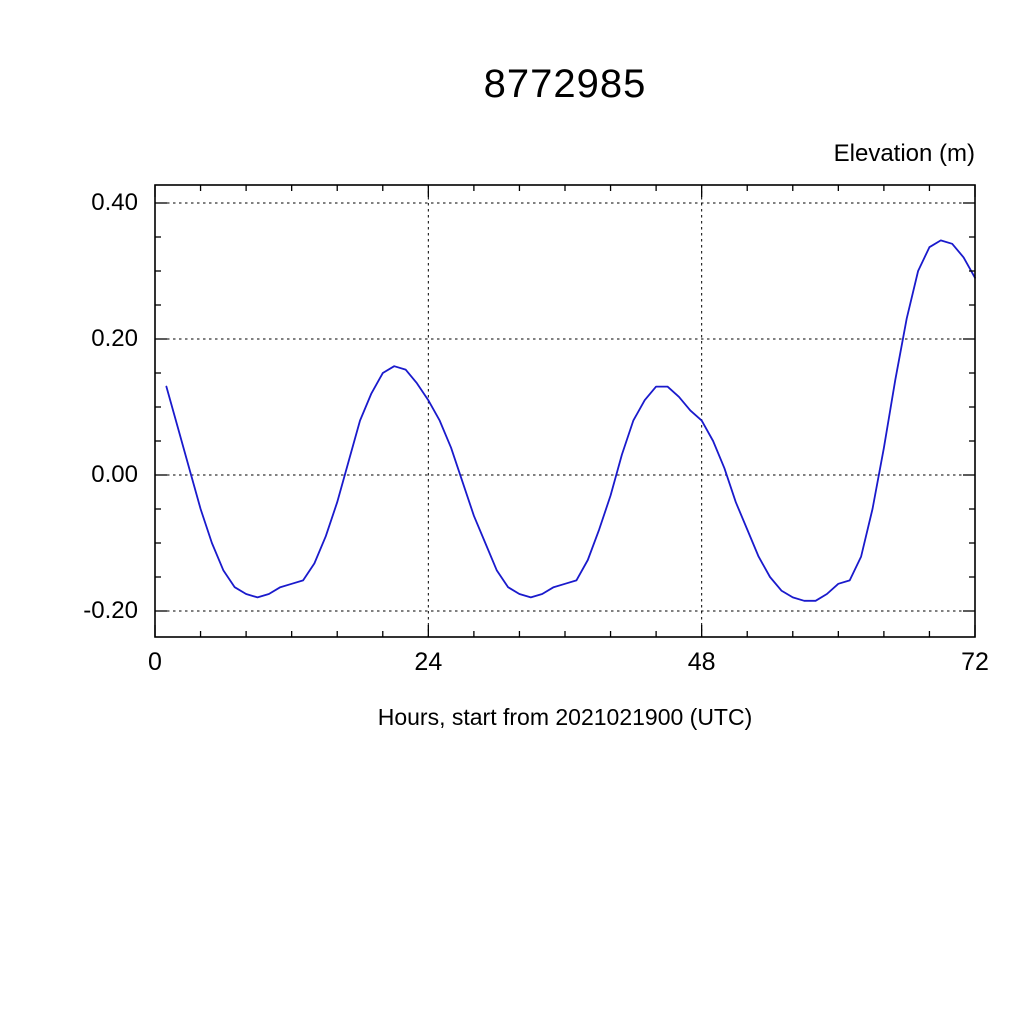 The width and height of the screenshot is (1024, 1024). I want to click on chart-title: 8772985, so click(565, 84).